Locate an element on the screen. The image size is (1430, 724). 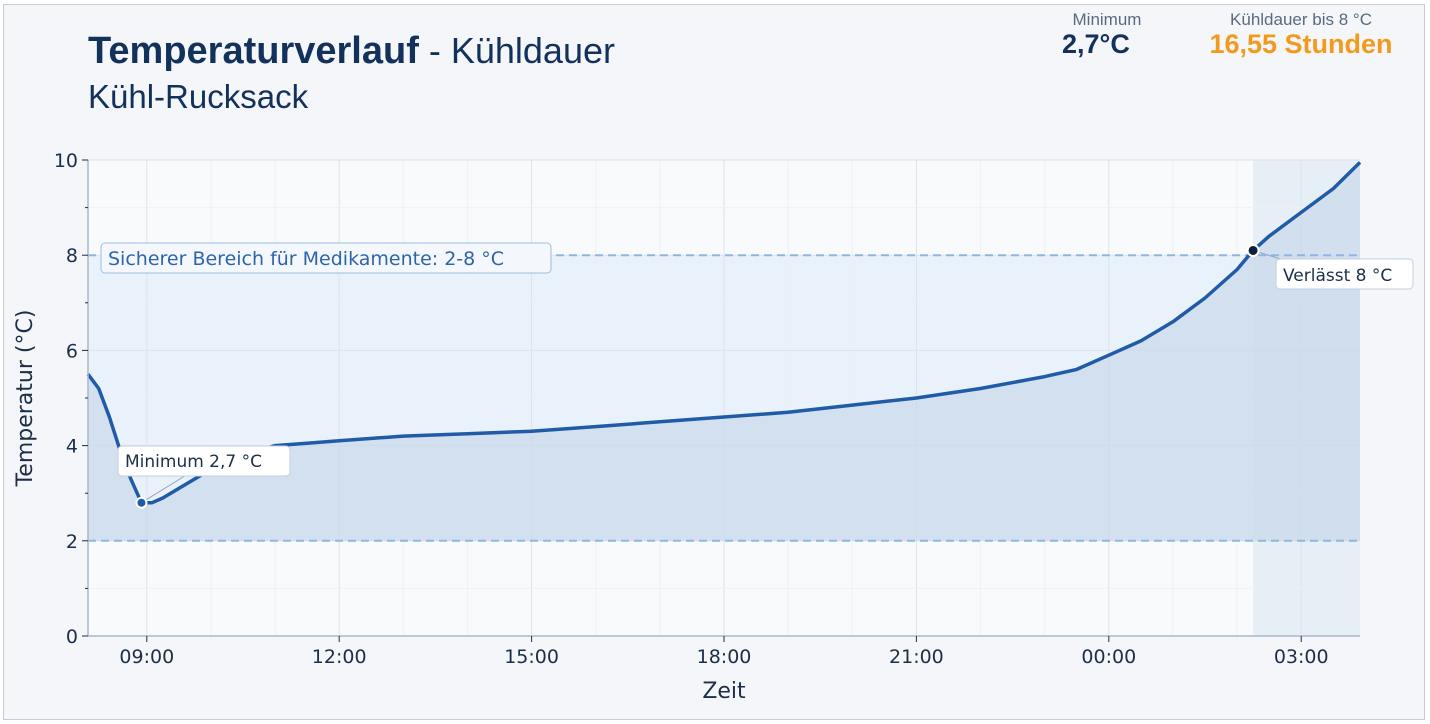
x-tick-label: 21:00 is located at coordinates (916, 657).